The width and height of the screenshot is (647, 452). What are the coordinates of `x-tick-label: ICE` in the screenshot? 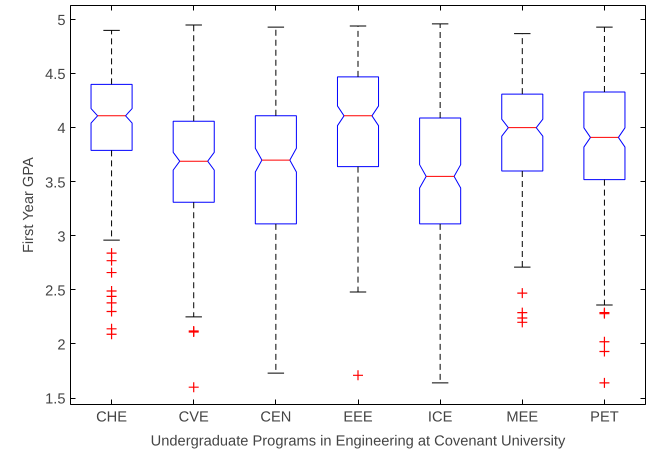 It's located at (440, 418).